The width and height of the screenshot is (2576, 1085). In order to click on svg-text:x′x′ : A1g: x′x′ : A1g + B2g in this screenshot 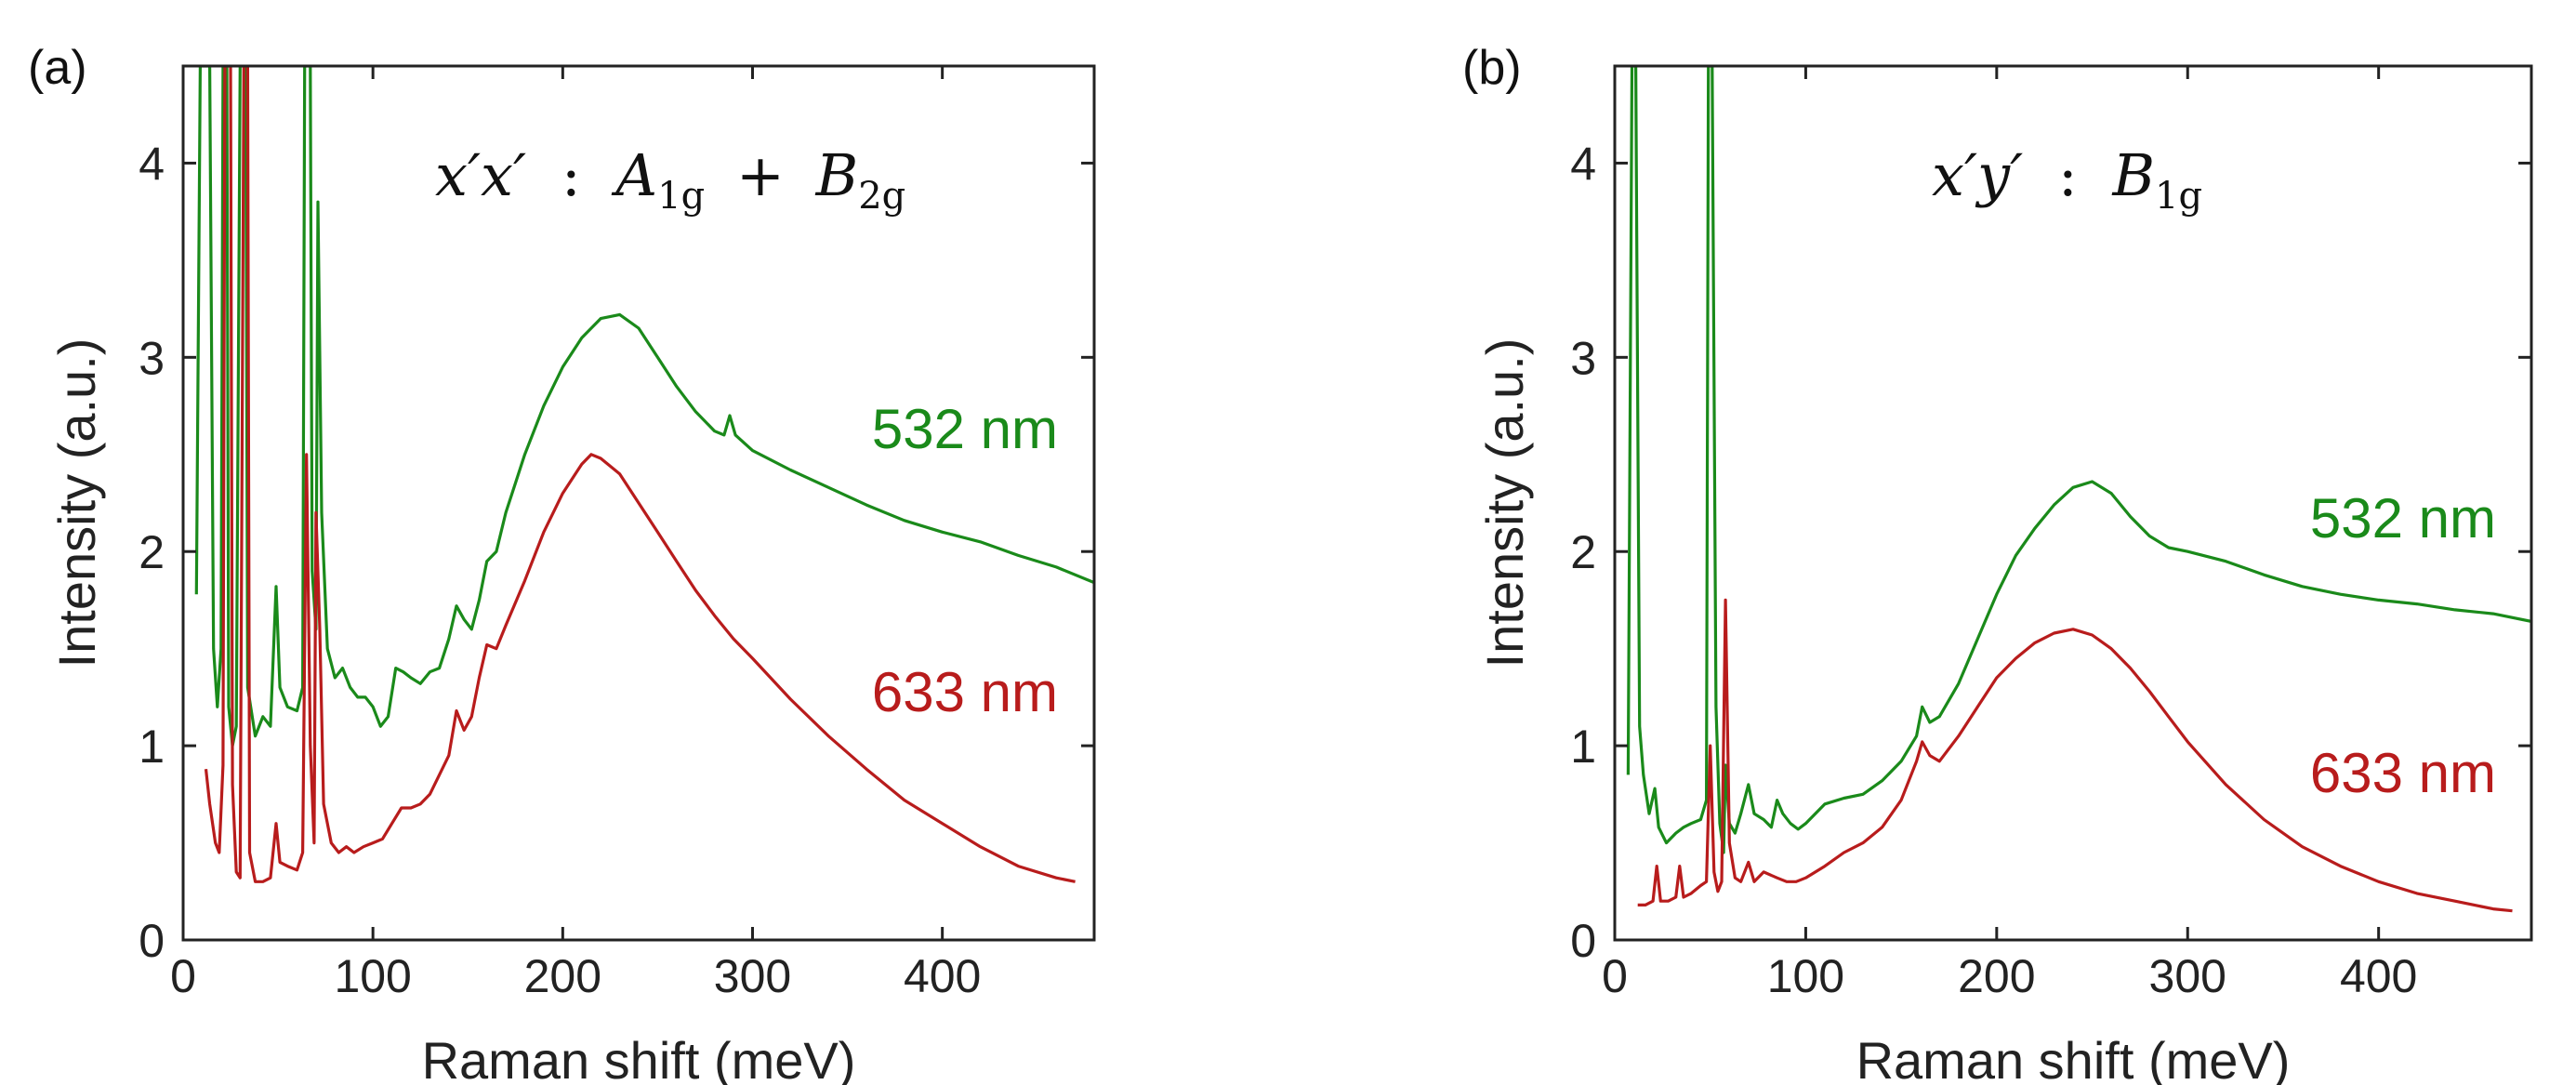, I will do `click(670, 181)`.